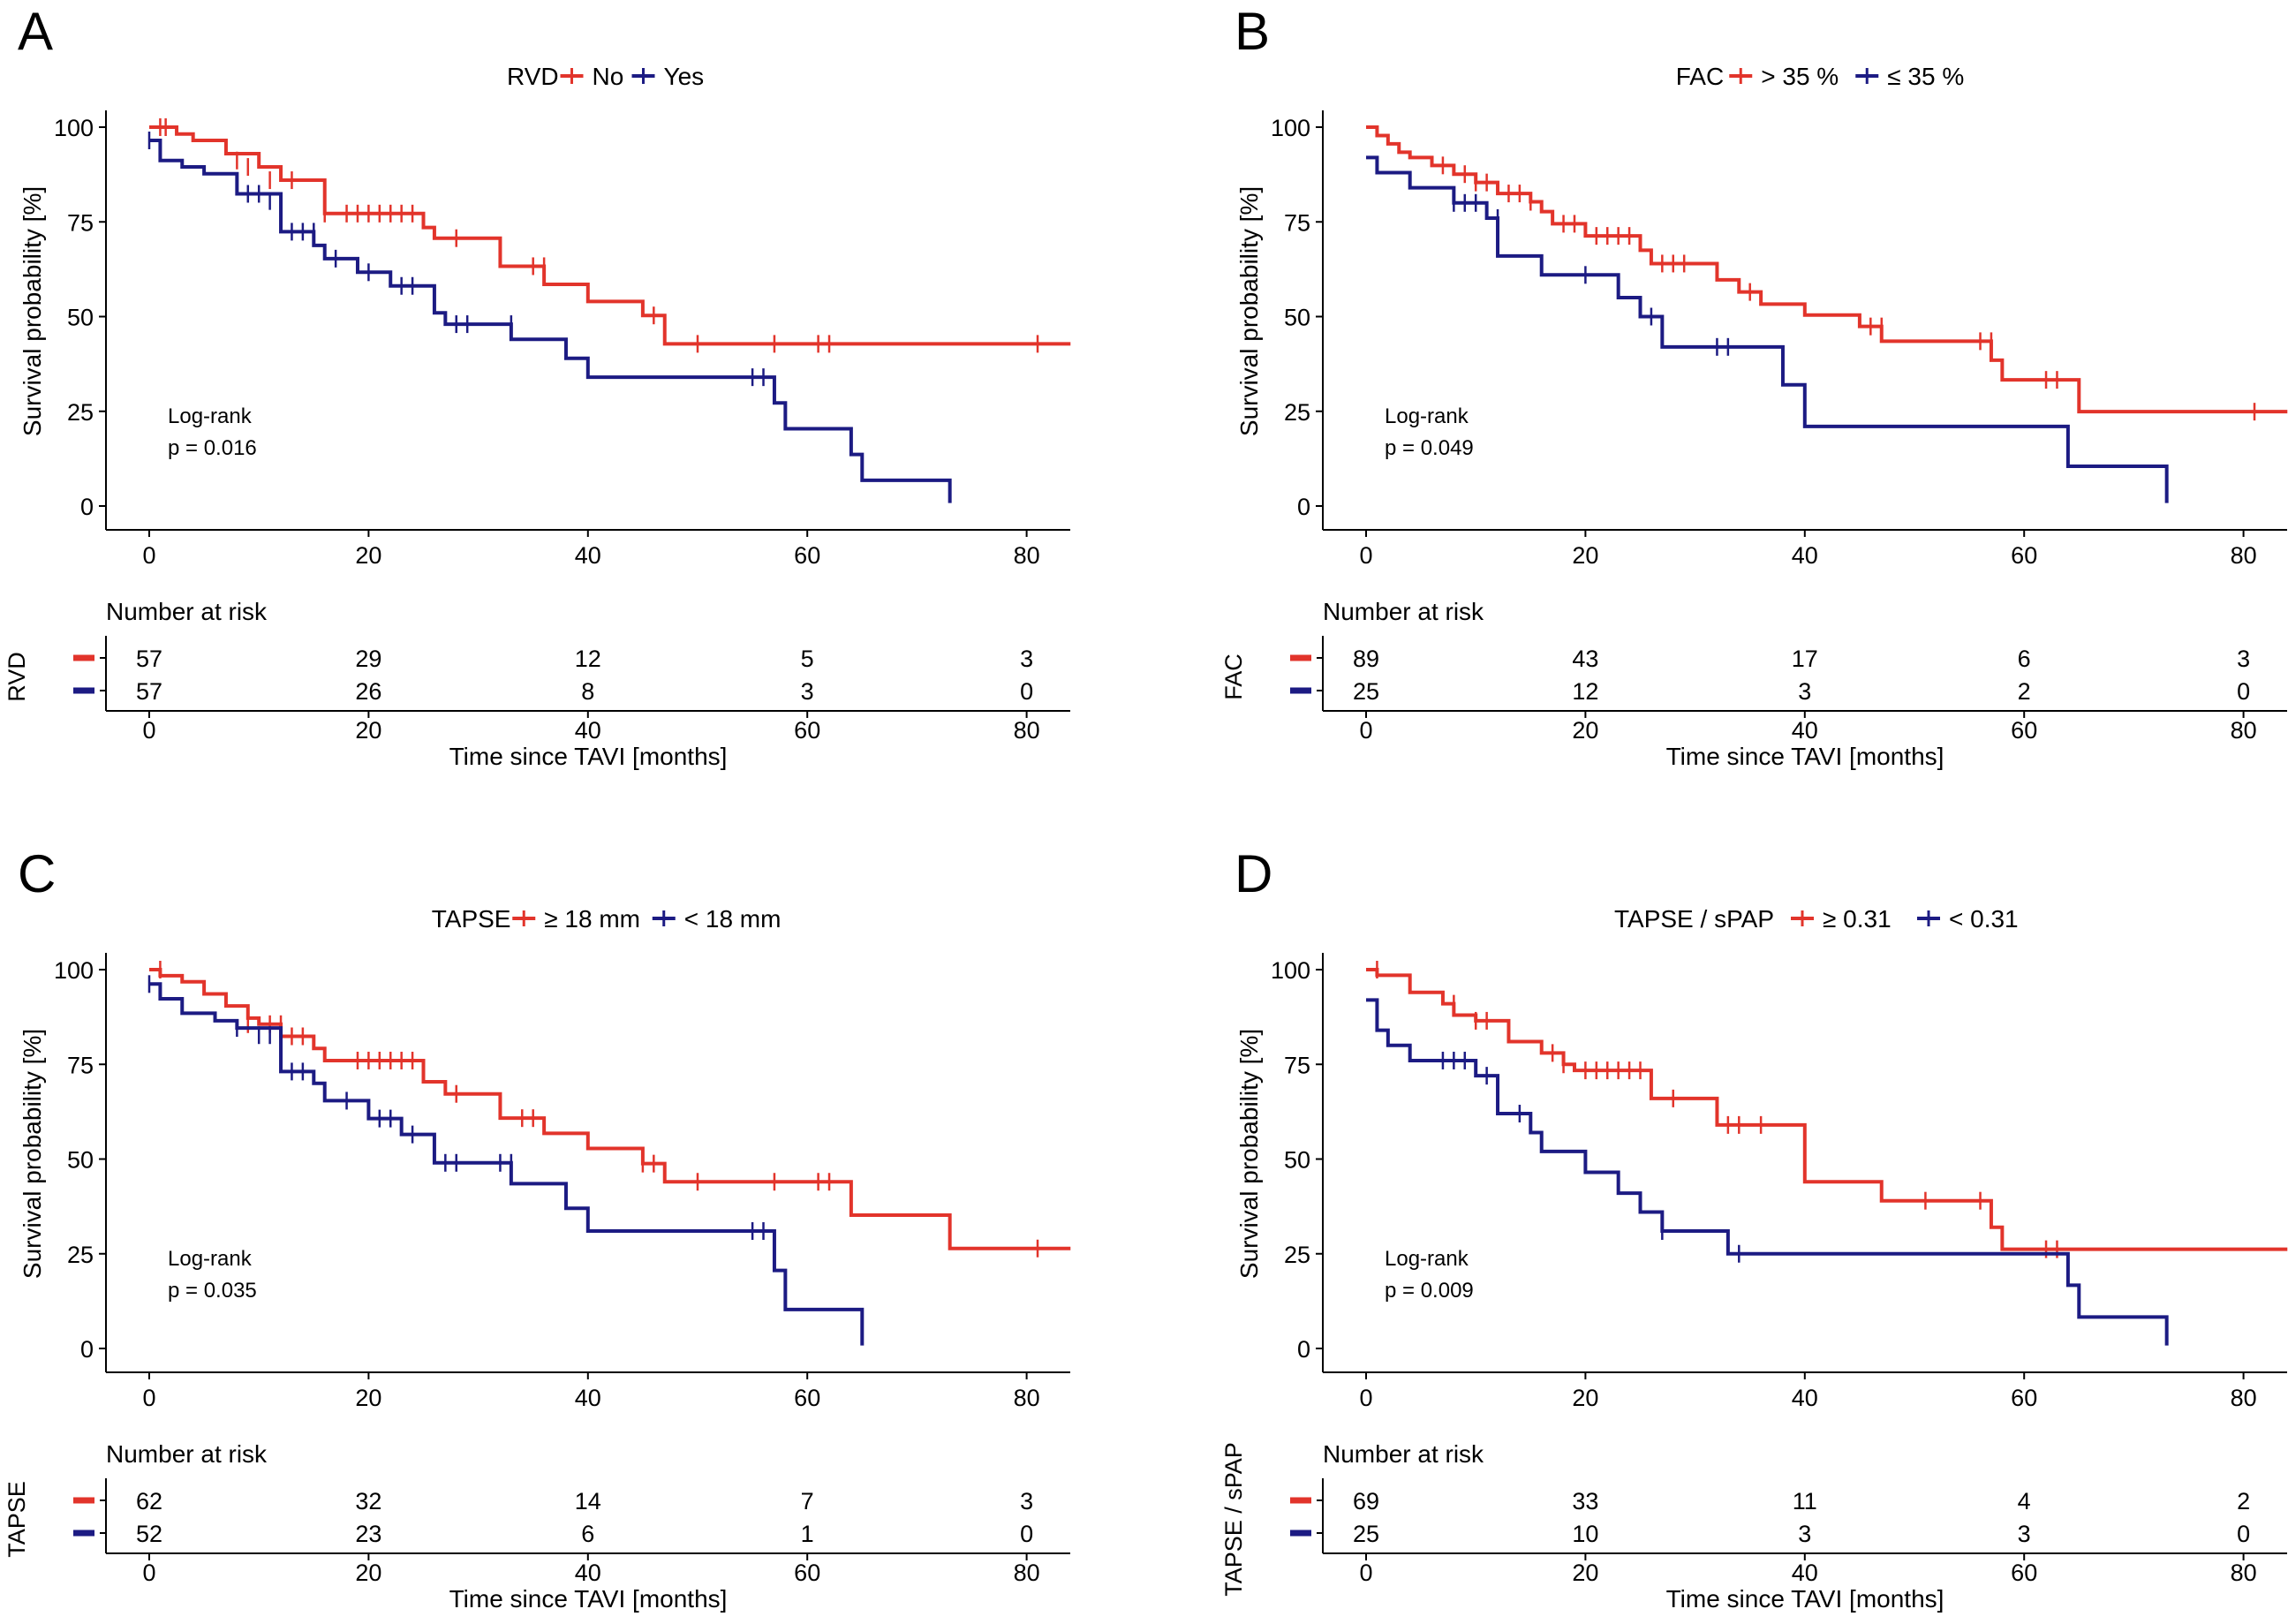 The width and height of the screenshot is (2288, 1624). I want to click on risk-count-red: 14, so click(588, 1501).